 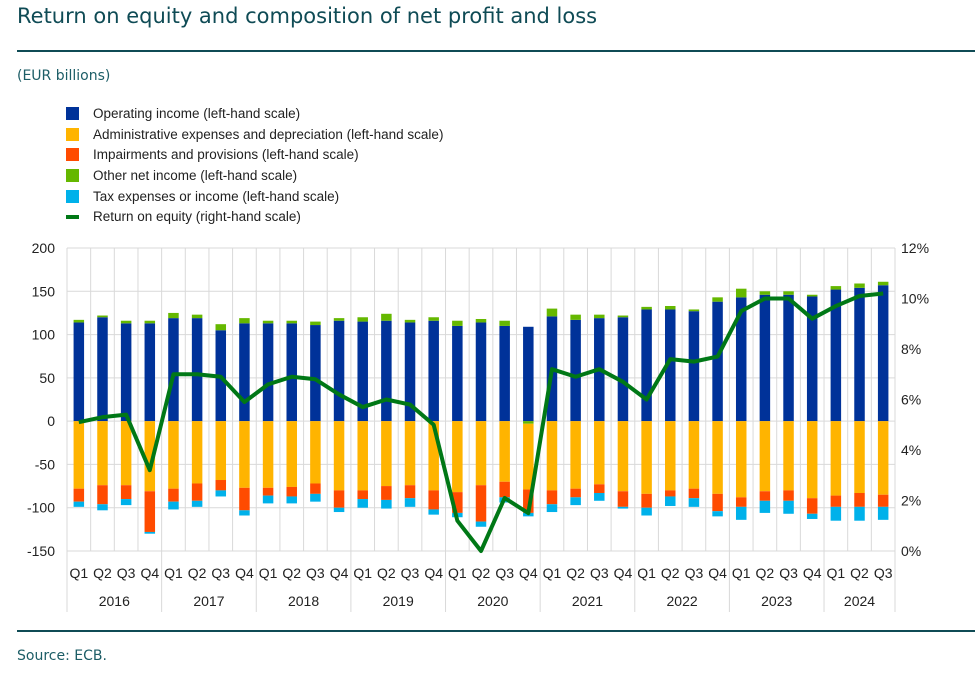 I want to click on right-tick-label: 2%, so click(x=911, y=501).